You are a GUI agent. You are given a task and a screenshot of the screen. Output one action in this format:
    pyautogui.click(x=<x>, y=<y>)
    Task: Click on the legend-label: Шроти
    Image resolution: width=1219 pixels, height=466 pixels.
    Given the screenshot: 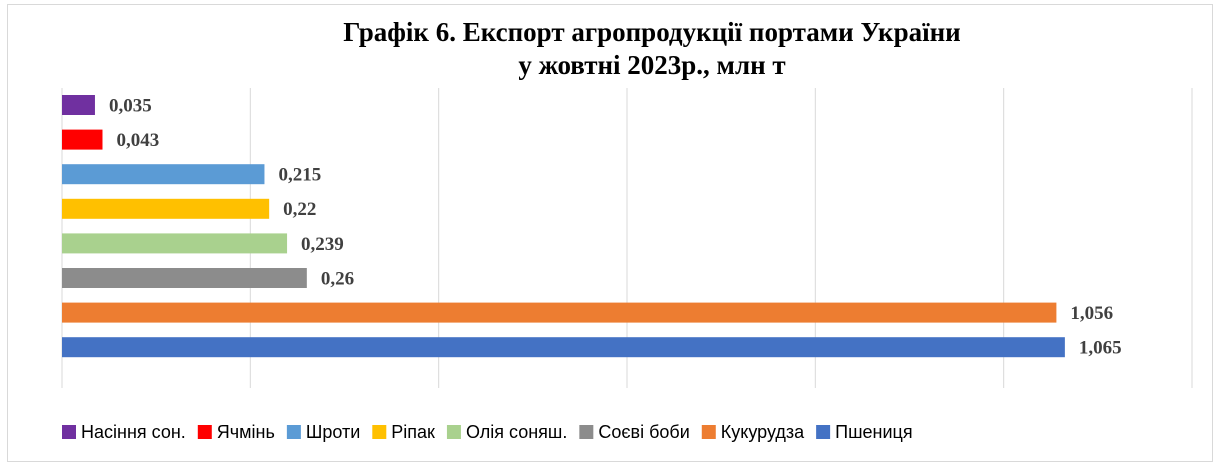 What is the action you would take?
    pyautogui.click(x=333, y=432)
    